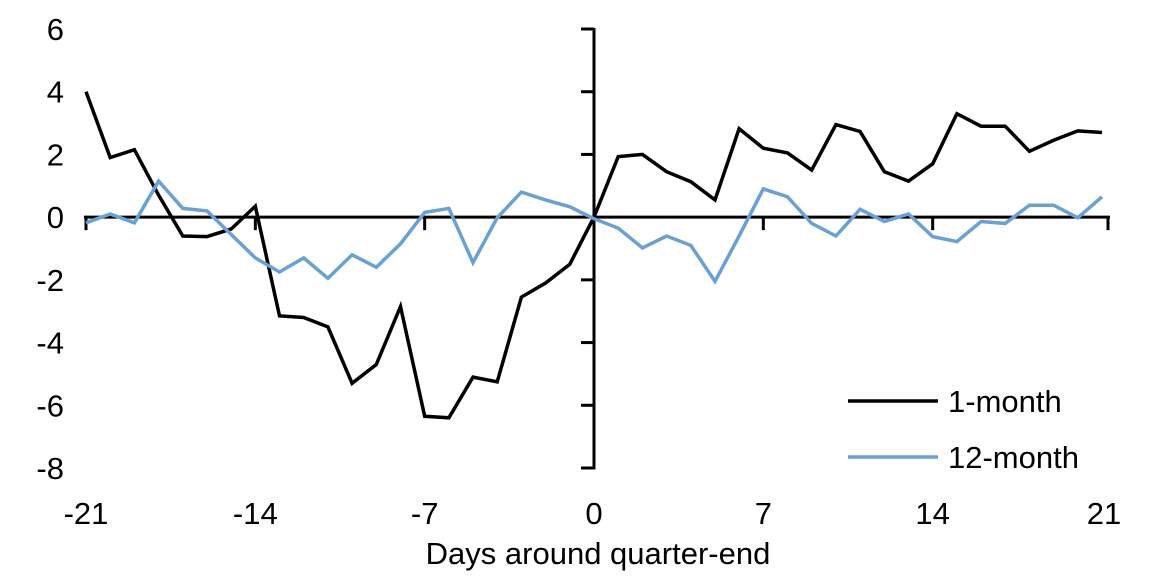 This screenshot has width=1152, height=584. I want to click on x-tick-label: 14, so click(932, 513).